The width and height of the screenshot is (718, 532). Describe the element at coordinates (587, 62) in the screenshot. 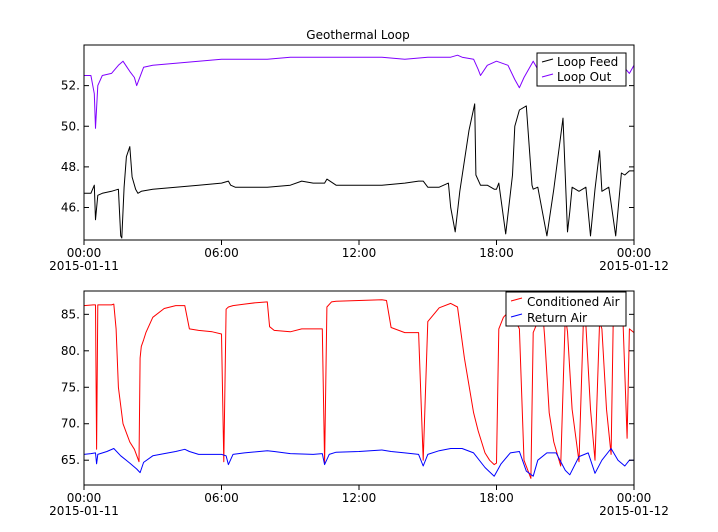

I see `legend-label-loop-feed: Loop Feed` at that location.